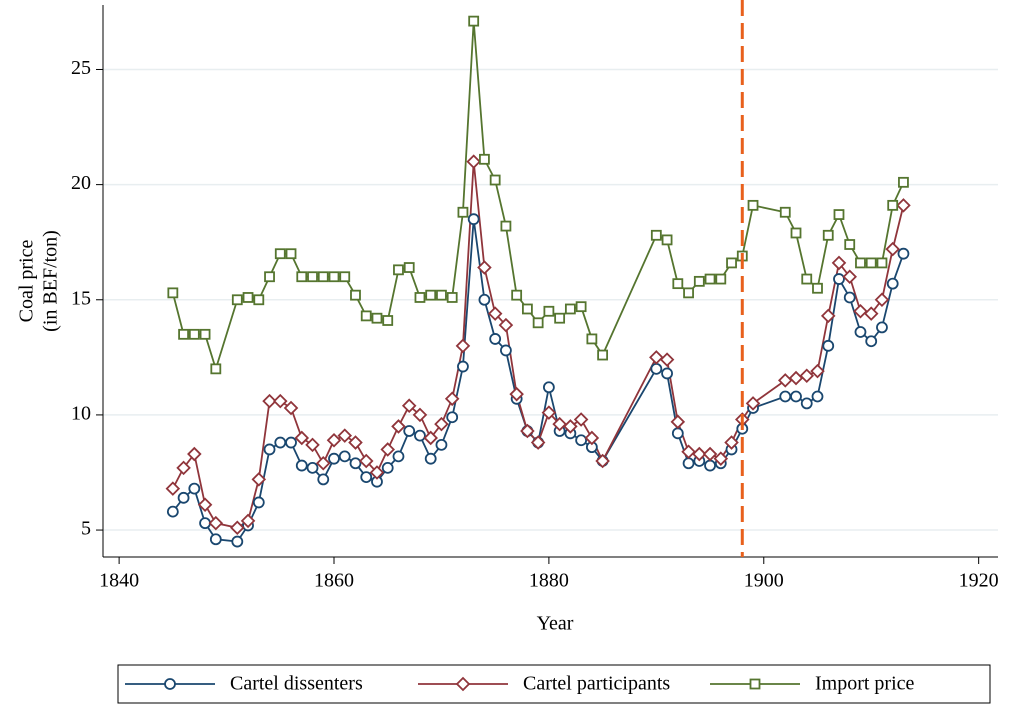 The width and height of the screenshot is (1011, 709). What do you see at coordinates (555, 624) in the screenshot?
I see `x-axis-label: Year` at bounding box center [555, 624].